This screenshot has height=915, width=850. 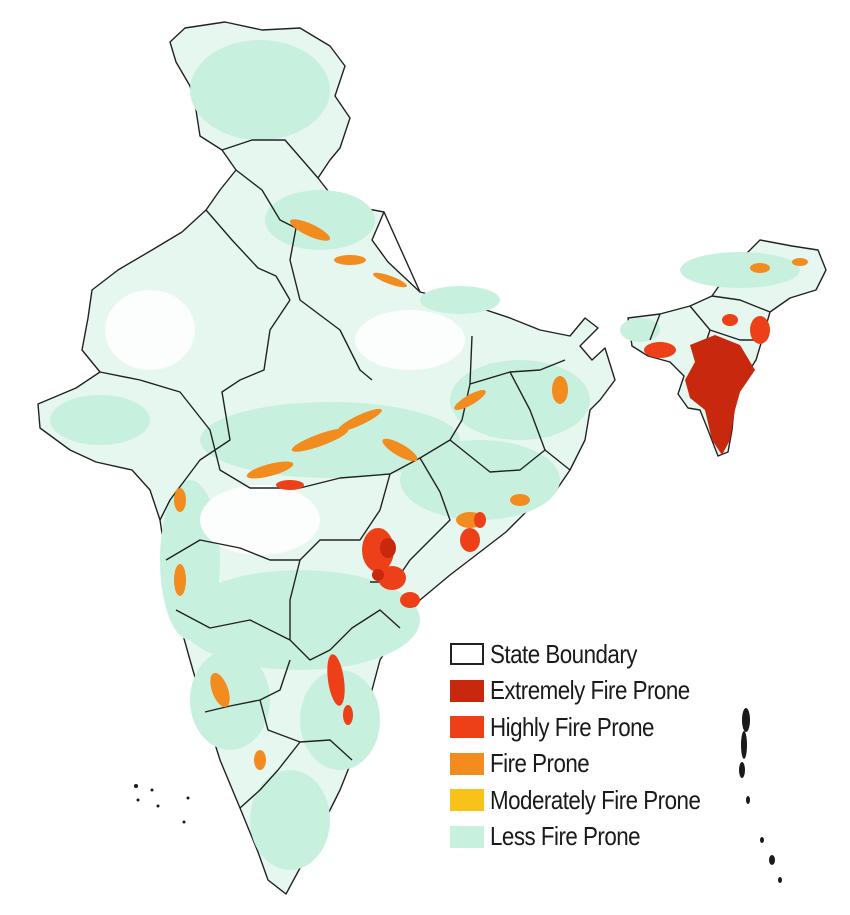 What do you see at coordinates (615, 764) in the screenshot?
I see `legend-item-fire-prone: Fire Prone` at bounding box center [615, 764].